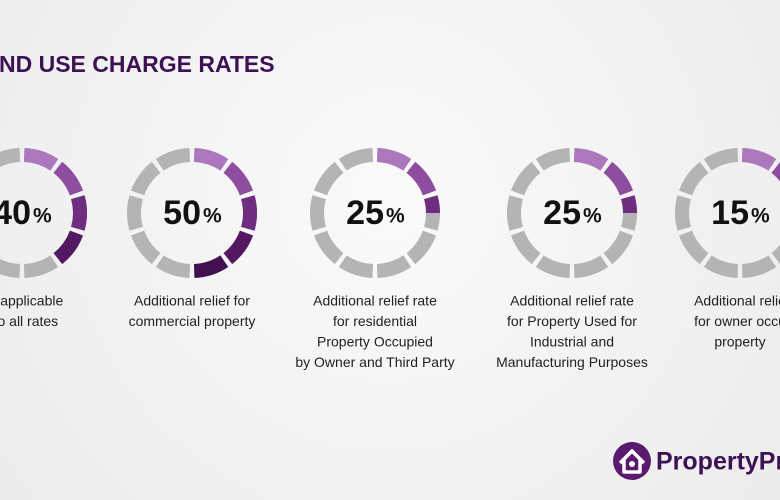 The width and height of the screenshot is (780, 500). Describe the element at coordinates (737, 301) in the screenshot. I see `category-label: Additional relie` at that location.